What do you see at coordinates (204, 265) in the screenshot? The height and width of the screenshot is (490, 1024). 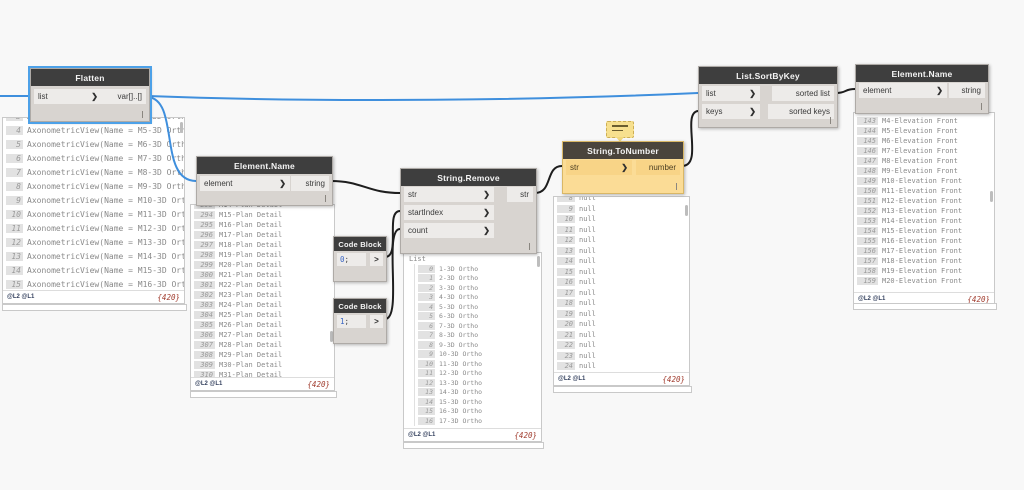 I see `list-item-index: 299` at bounding box center [204, 265].